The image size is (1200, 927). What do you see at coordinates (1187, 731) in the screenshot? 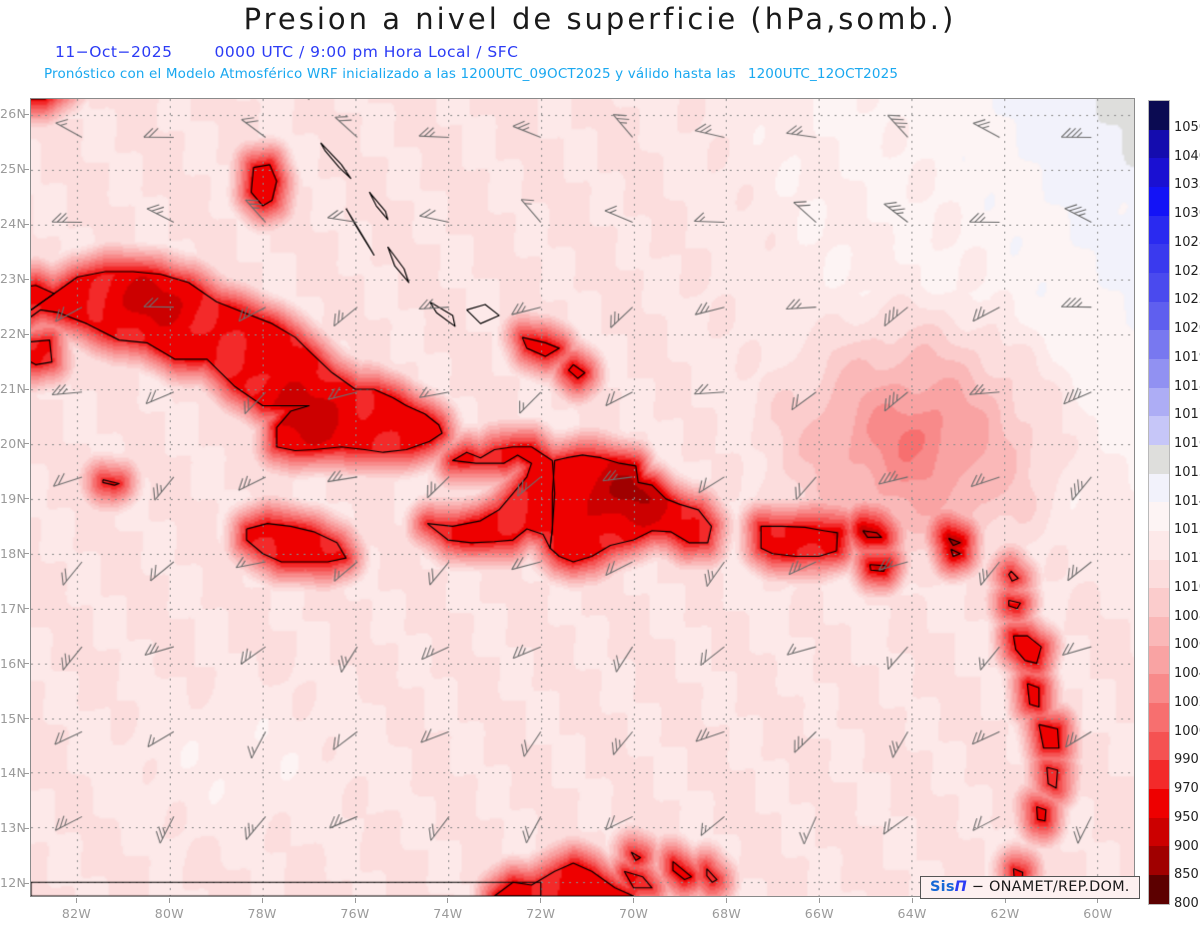
I see `colorbar-tick-label: 1000` at bounding box center [1187, 731].